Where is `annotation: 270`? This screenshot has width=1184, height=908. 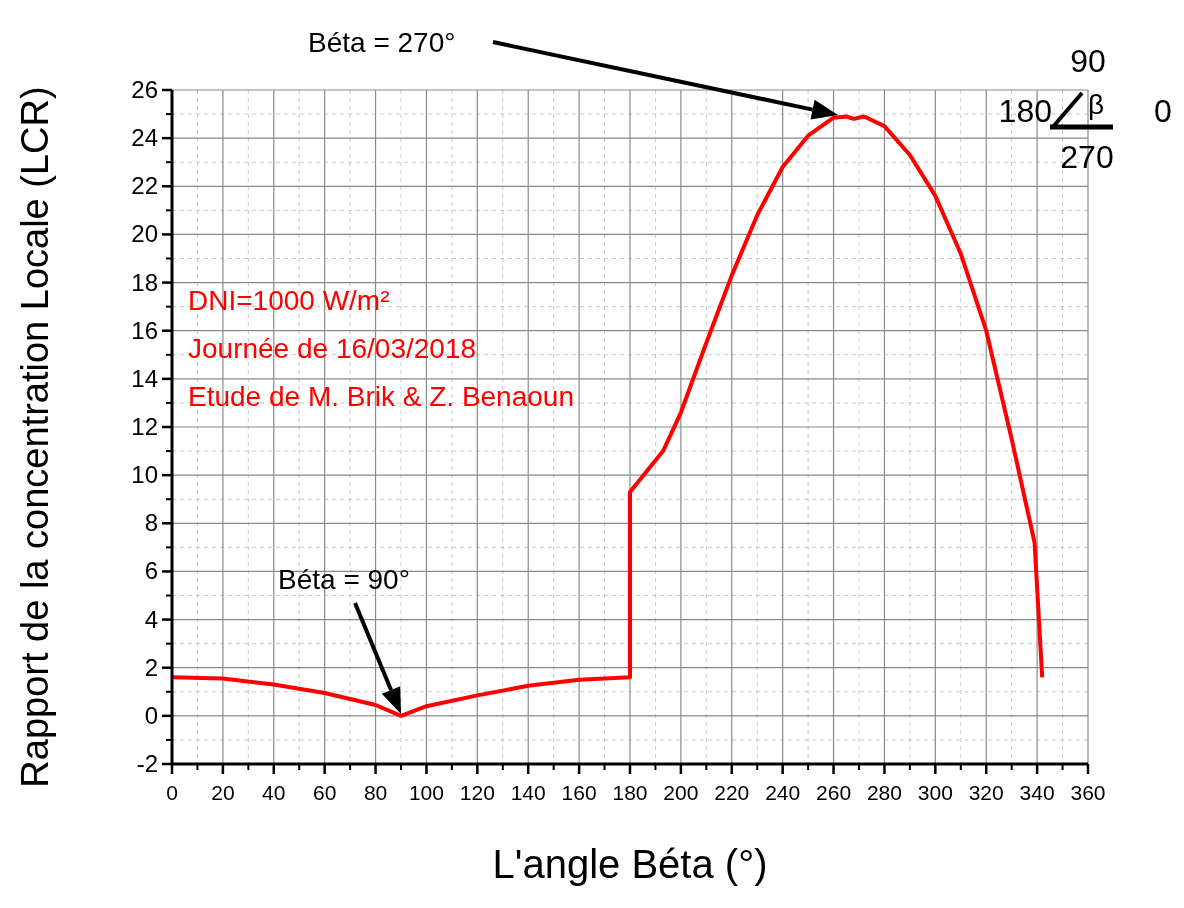
annotation: 270 is located at coordinates (1087, 157).